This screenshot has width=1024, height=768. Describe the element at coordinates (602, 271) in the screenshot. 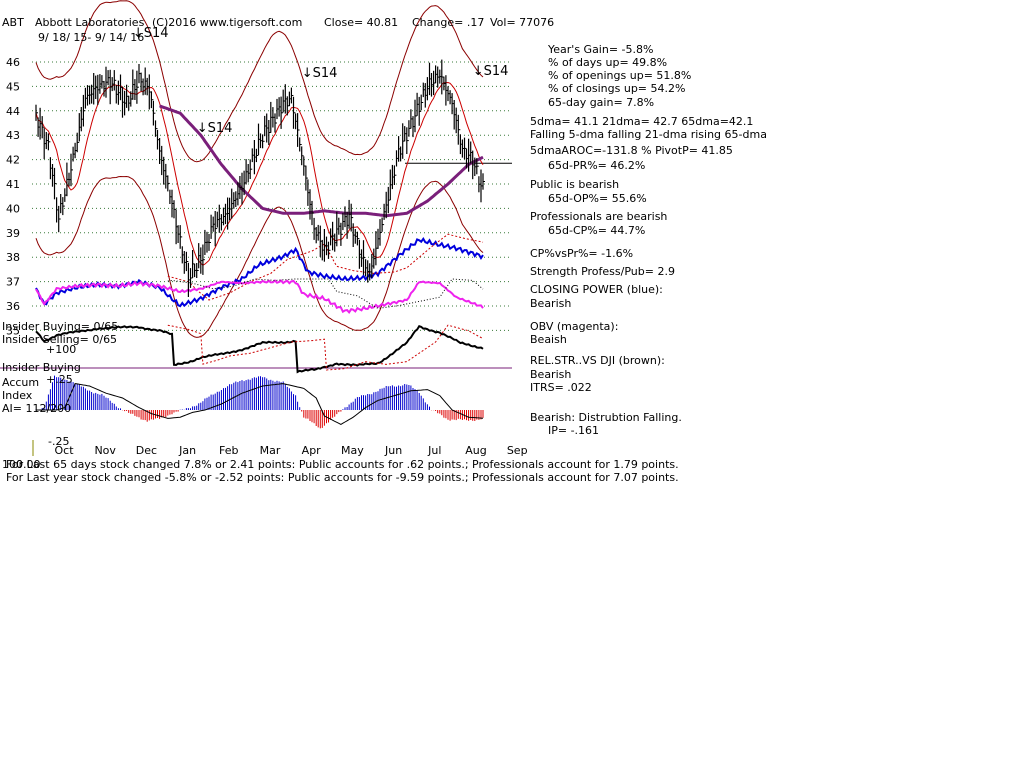

I see `stat-line: Strength Profess/Pub= 2.9` at that location.